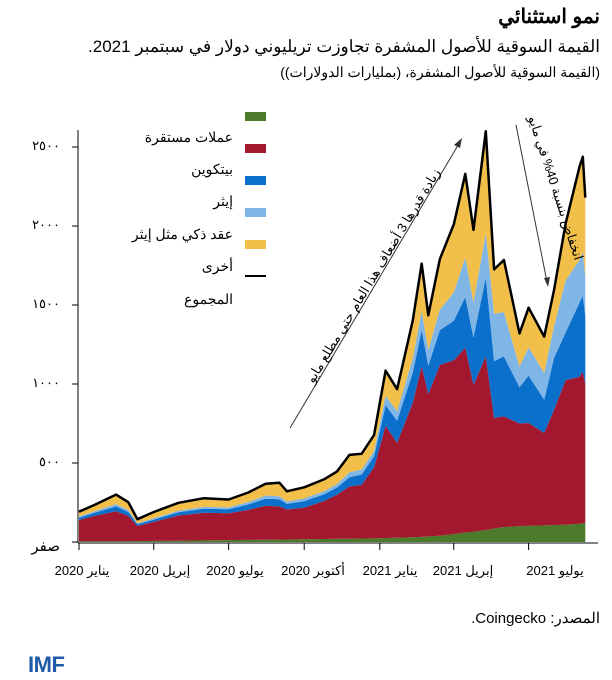 This screenshot has width=612, height=680. Describe the element at coordinates (390, 570) in the screenshot. I see `x-tick-label: يناير 2021` at that location.